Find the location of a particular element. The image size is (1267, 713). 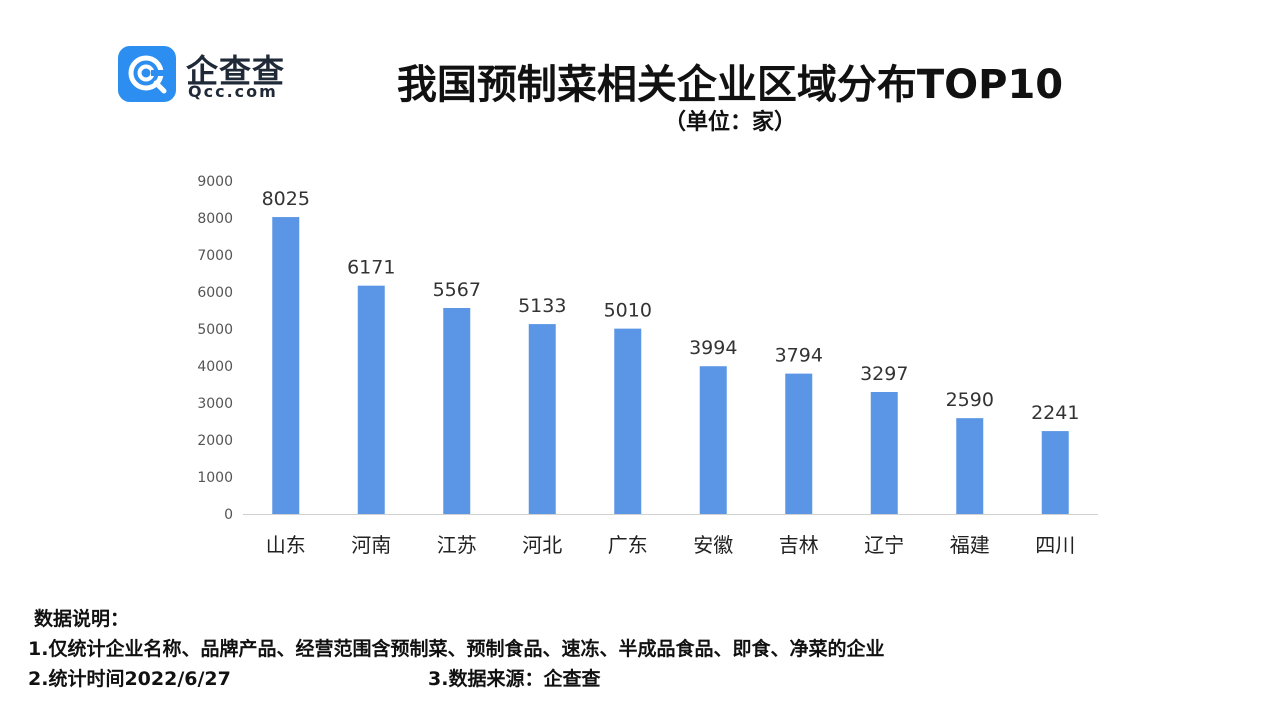

bar-value-label: 2590 is located at coordinates (970, 400).